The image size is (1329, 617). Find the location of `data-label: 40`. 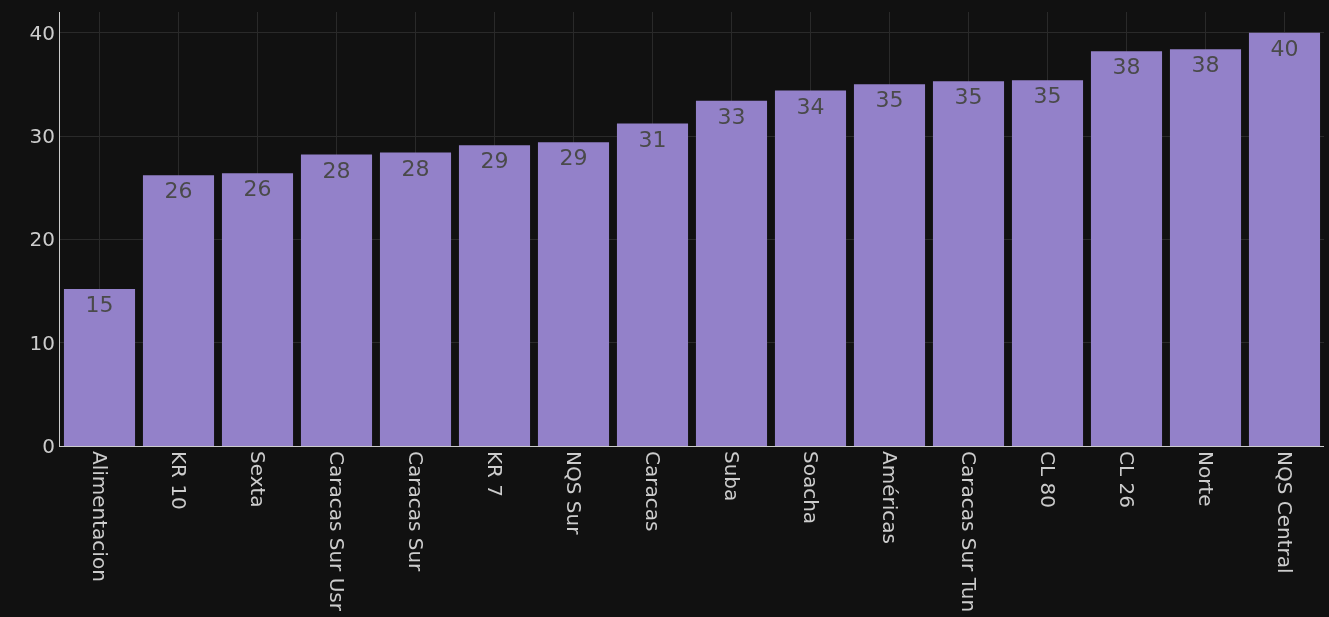

data-label: 40 is located at coordinates (1284, 48).